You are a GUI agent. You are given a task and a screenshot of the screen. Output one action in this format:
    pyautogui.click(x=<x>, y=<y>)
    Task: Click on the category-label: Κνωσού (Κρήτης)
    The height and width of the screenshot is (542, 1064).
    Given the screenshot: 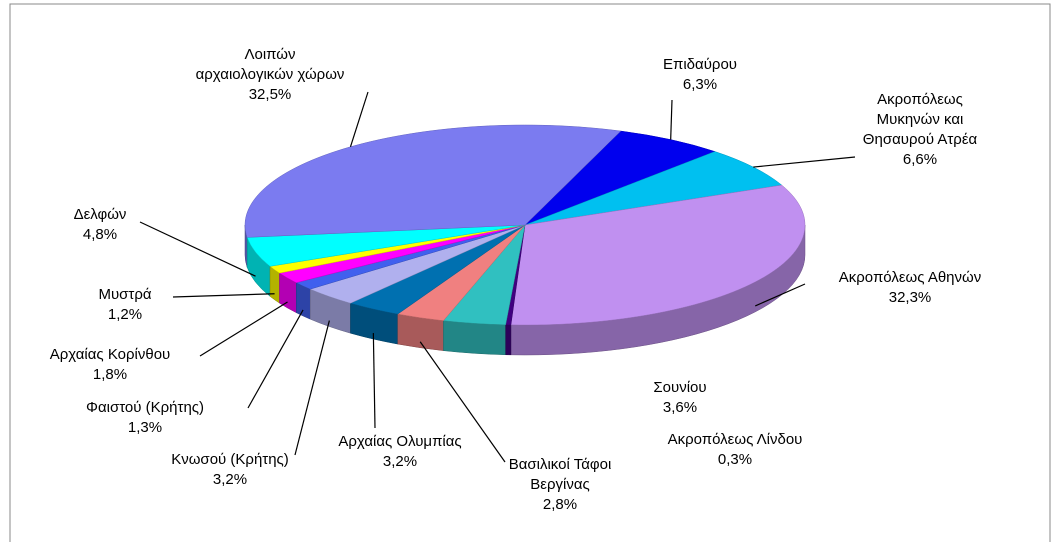 What is the action you would take?
    pyautogui.click(x=230, y=459)
    